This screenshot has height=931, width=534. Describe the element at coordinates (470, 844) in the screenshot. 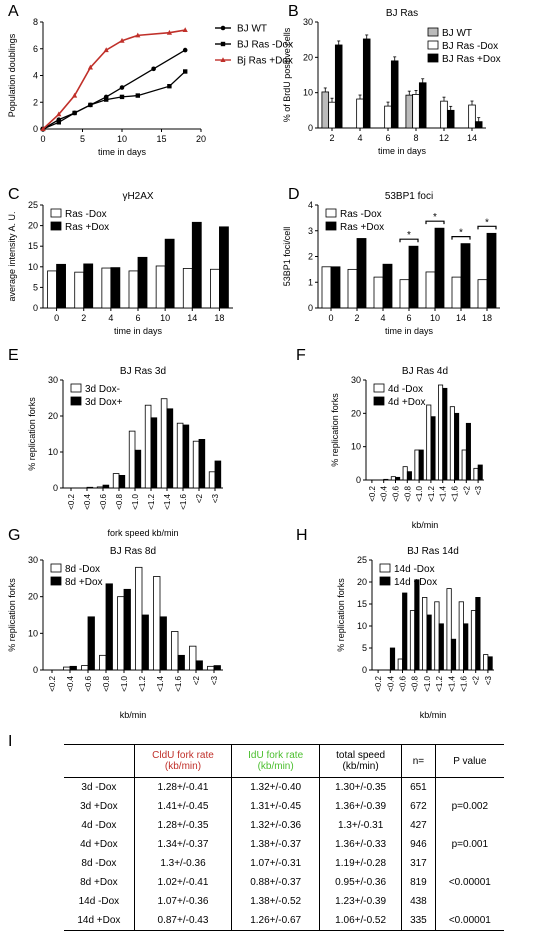

I see `table-cell: p=0.001` at that location.